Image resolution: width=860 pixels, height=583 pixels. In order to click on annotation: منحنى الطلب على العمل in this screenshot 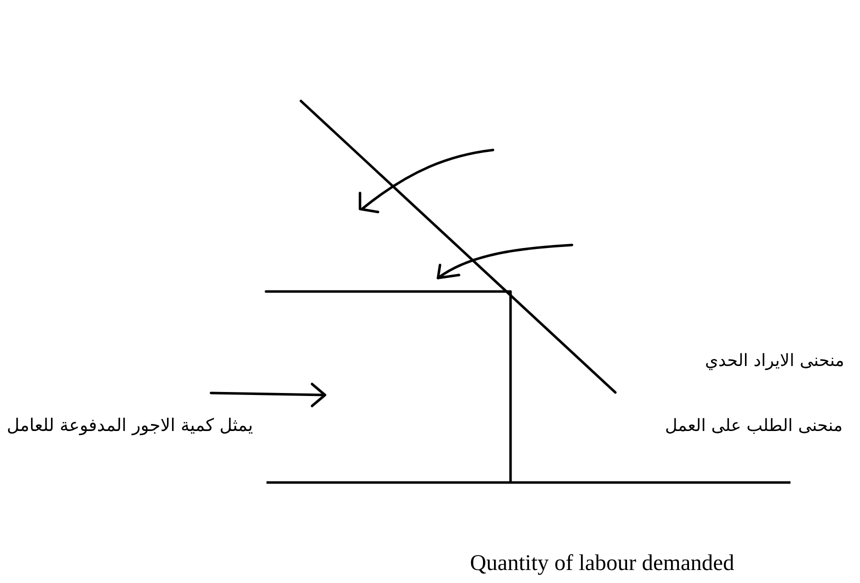, I will do `click(754, 426)`.